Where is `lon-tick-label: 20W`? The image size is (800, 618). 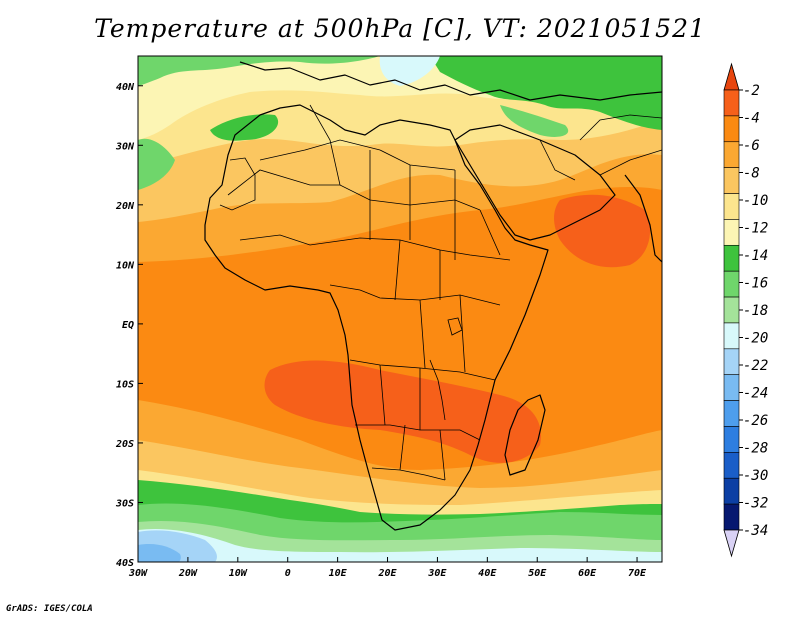 lon-tick-label: 20W is located at coordinates (188, 573).